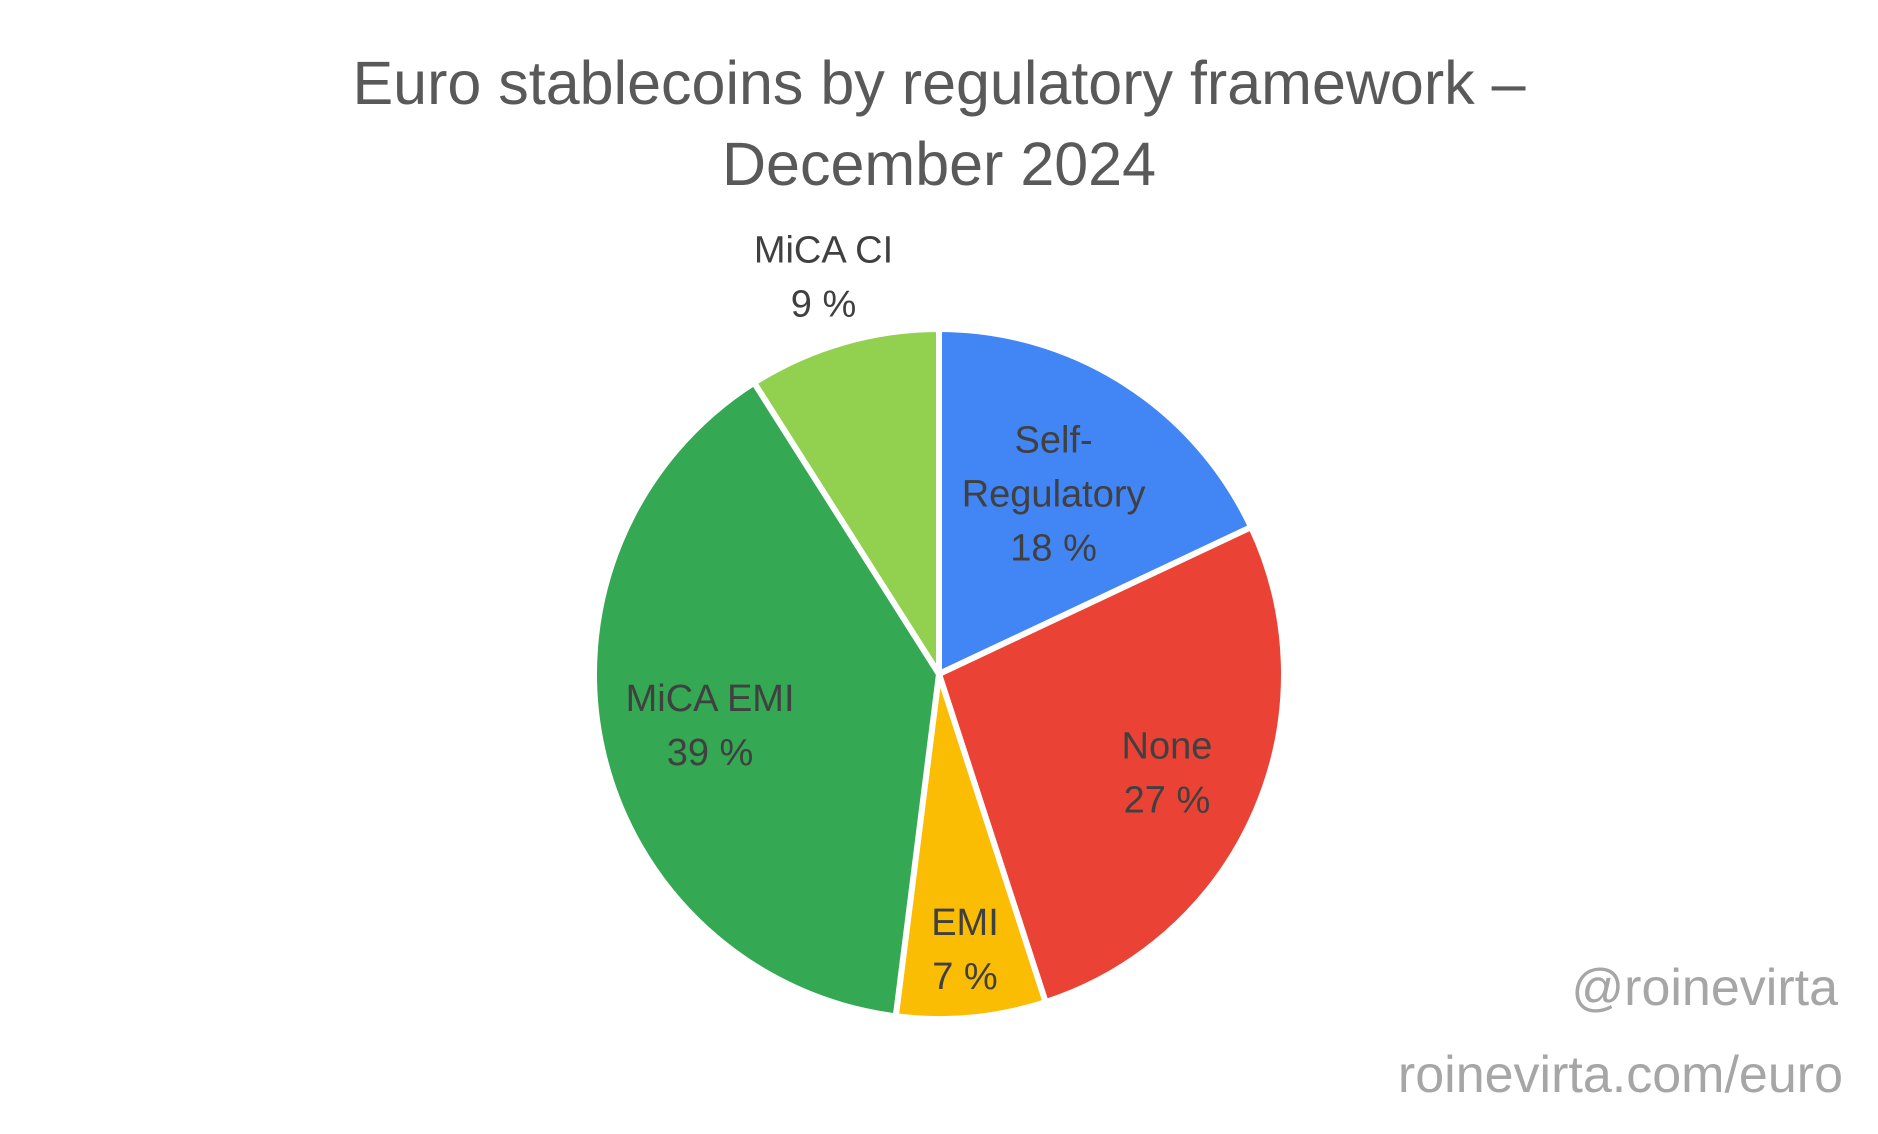  Describe the element at coordinates (970, 846) in the screenshot. I see `pie-slice-emi` at that location.